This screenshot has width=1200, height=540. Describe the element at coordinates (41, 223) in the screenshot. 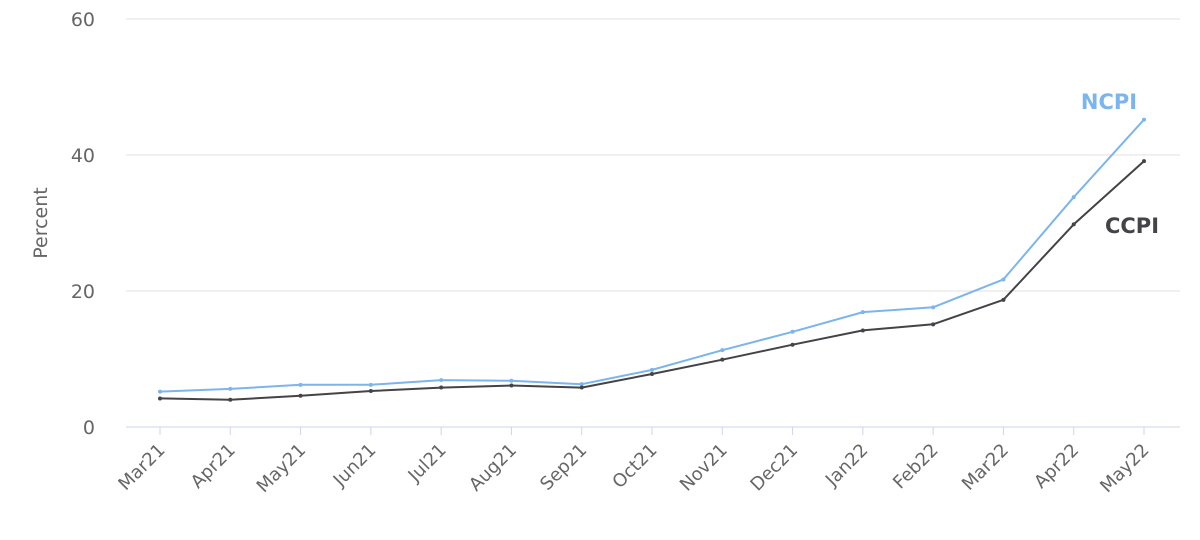

I see `y-axis-label: Percent` at that location.